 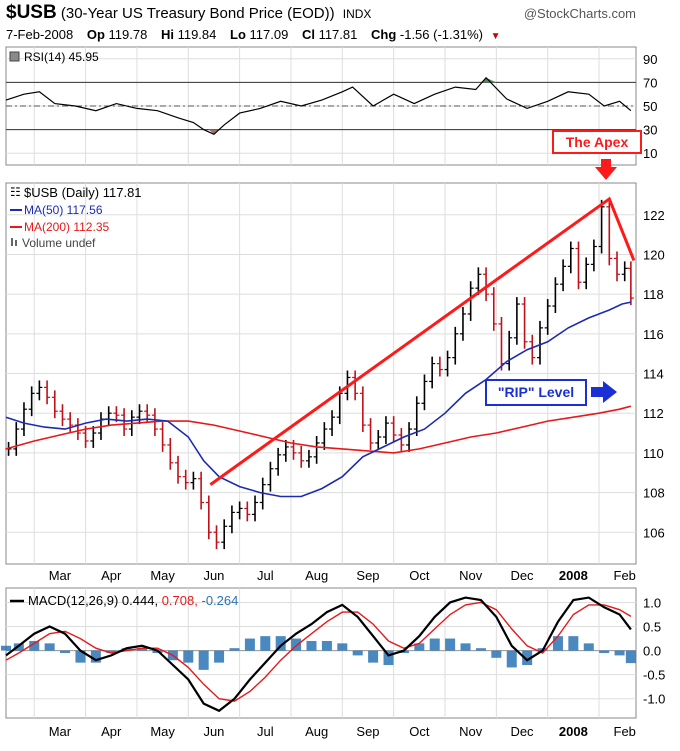 I want to click on macd-x-label: Apr, so click(x=111, y=731).